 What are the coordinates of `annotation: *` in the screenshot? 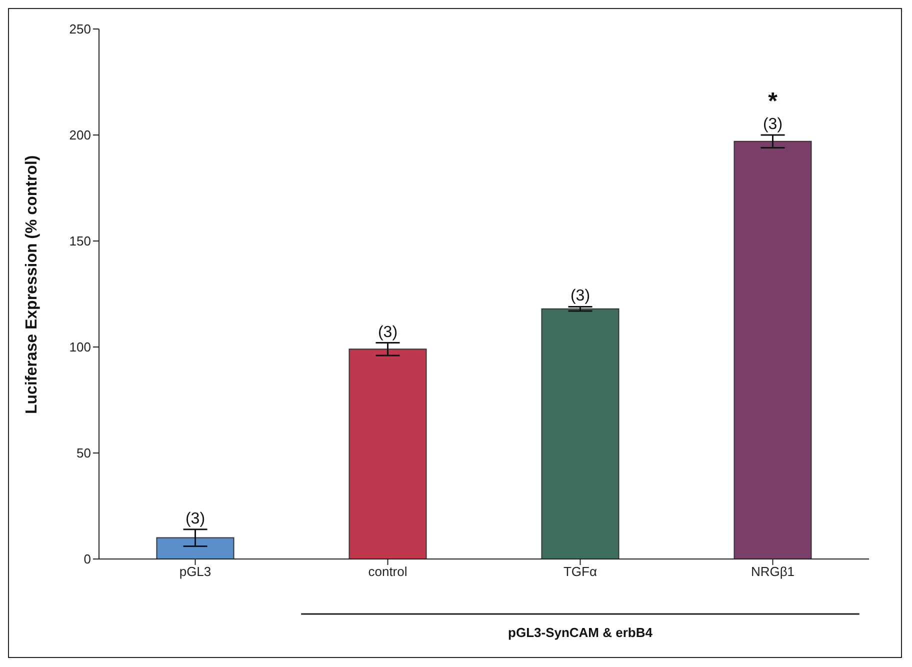 It's located at (773, 101).